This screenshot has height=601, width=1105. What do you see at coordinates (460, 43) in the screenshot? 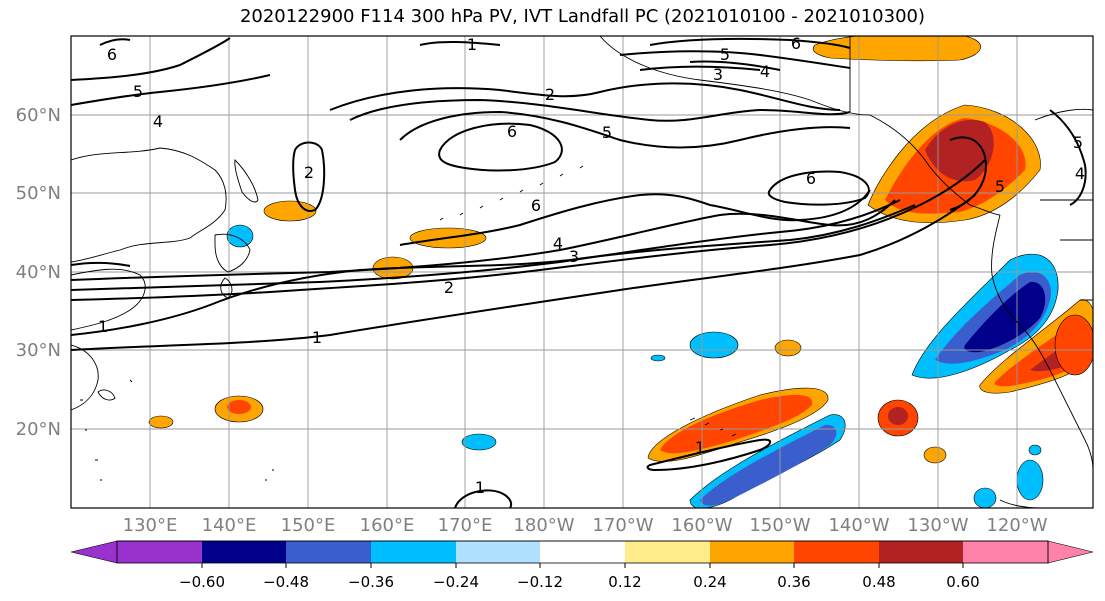
I see `pv-contour-1-nw` at bounding box center [460, 43].